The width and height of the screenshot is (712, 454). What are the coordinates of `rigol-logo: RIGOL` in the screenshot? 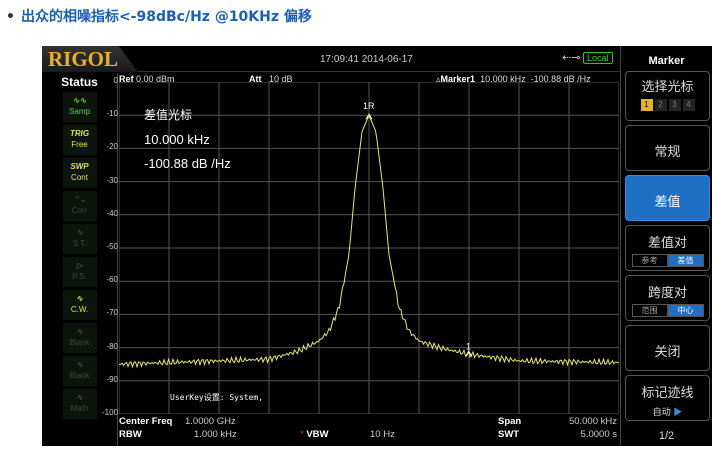 It's located at (90, 59).